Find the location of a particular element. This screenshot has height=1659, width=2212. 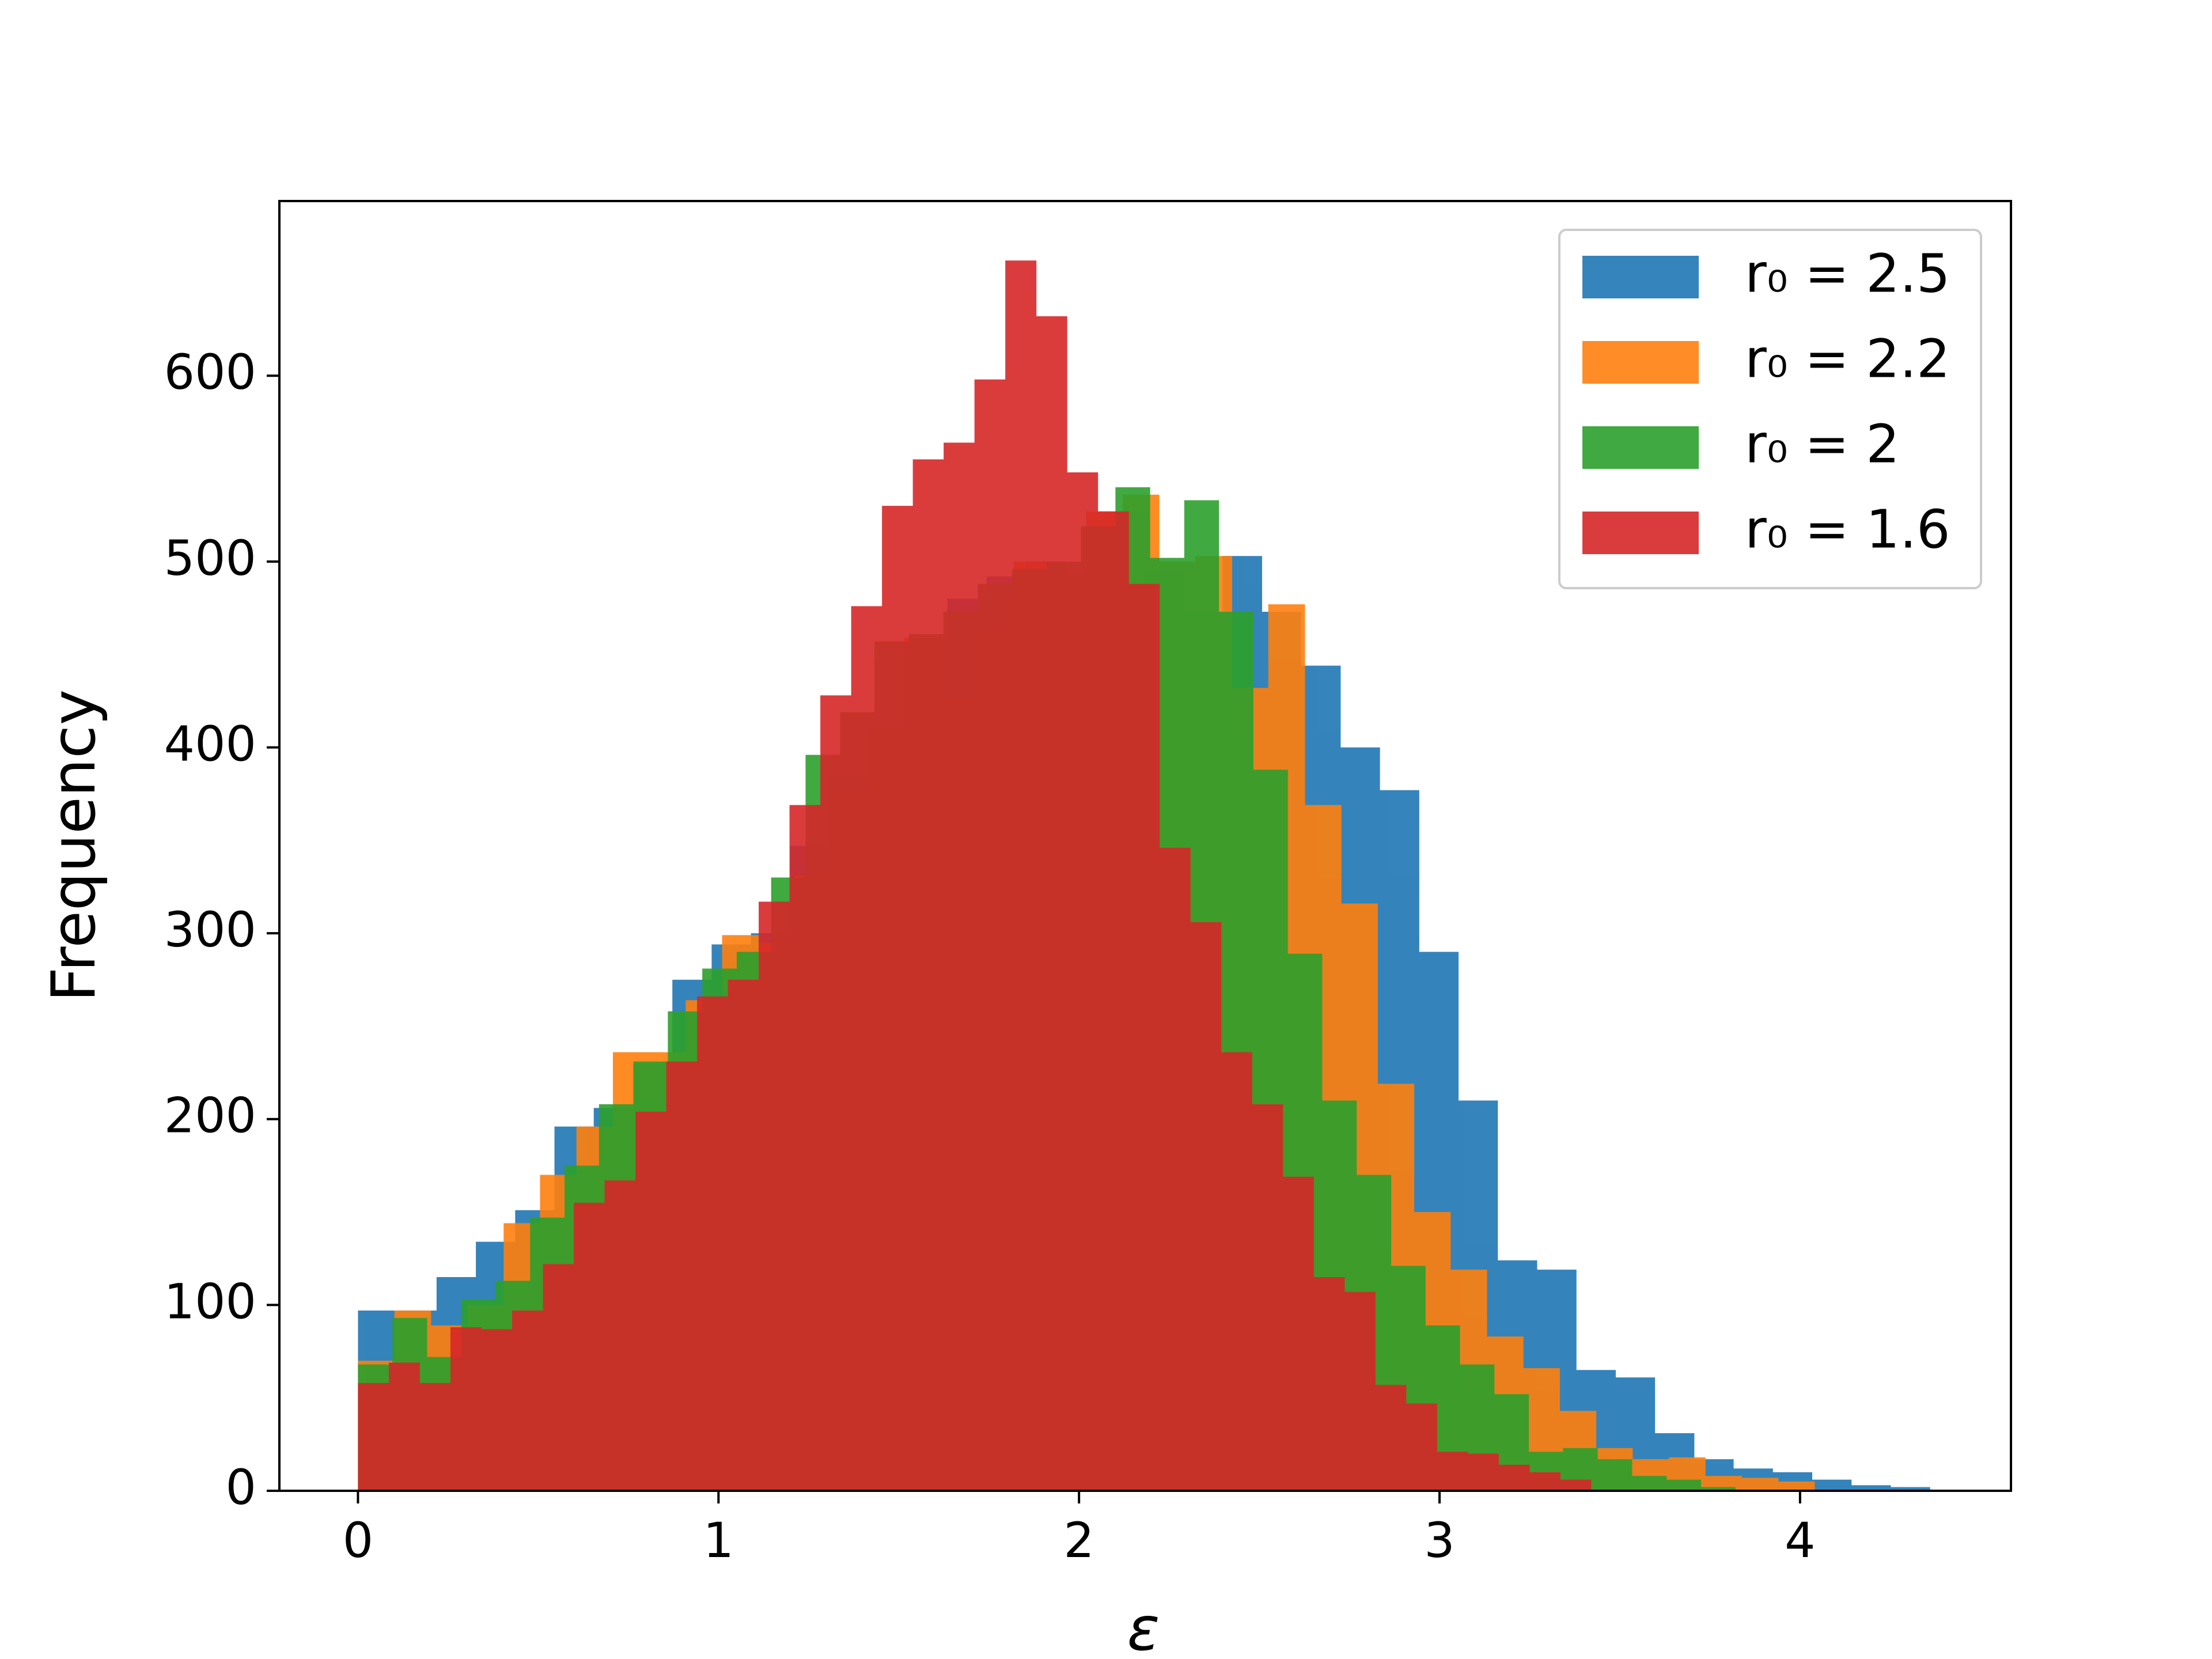

y-axis-label: Frequency is located at coordinates (74, 846).